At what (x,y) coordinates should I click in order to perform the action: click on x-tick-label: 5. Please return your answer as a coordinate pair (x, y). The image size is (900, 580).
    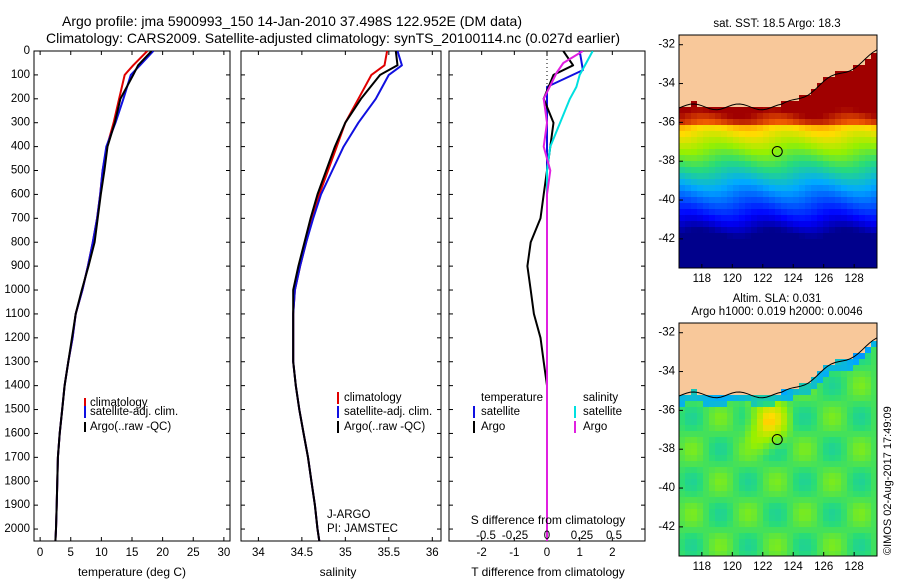
    Looking at the image, I should click on (71, 553).